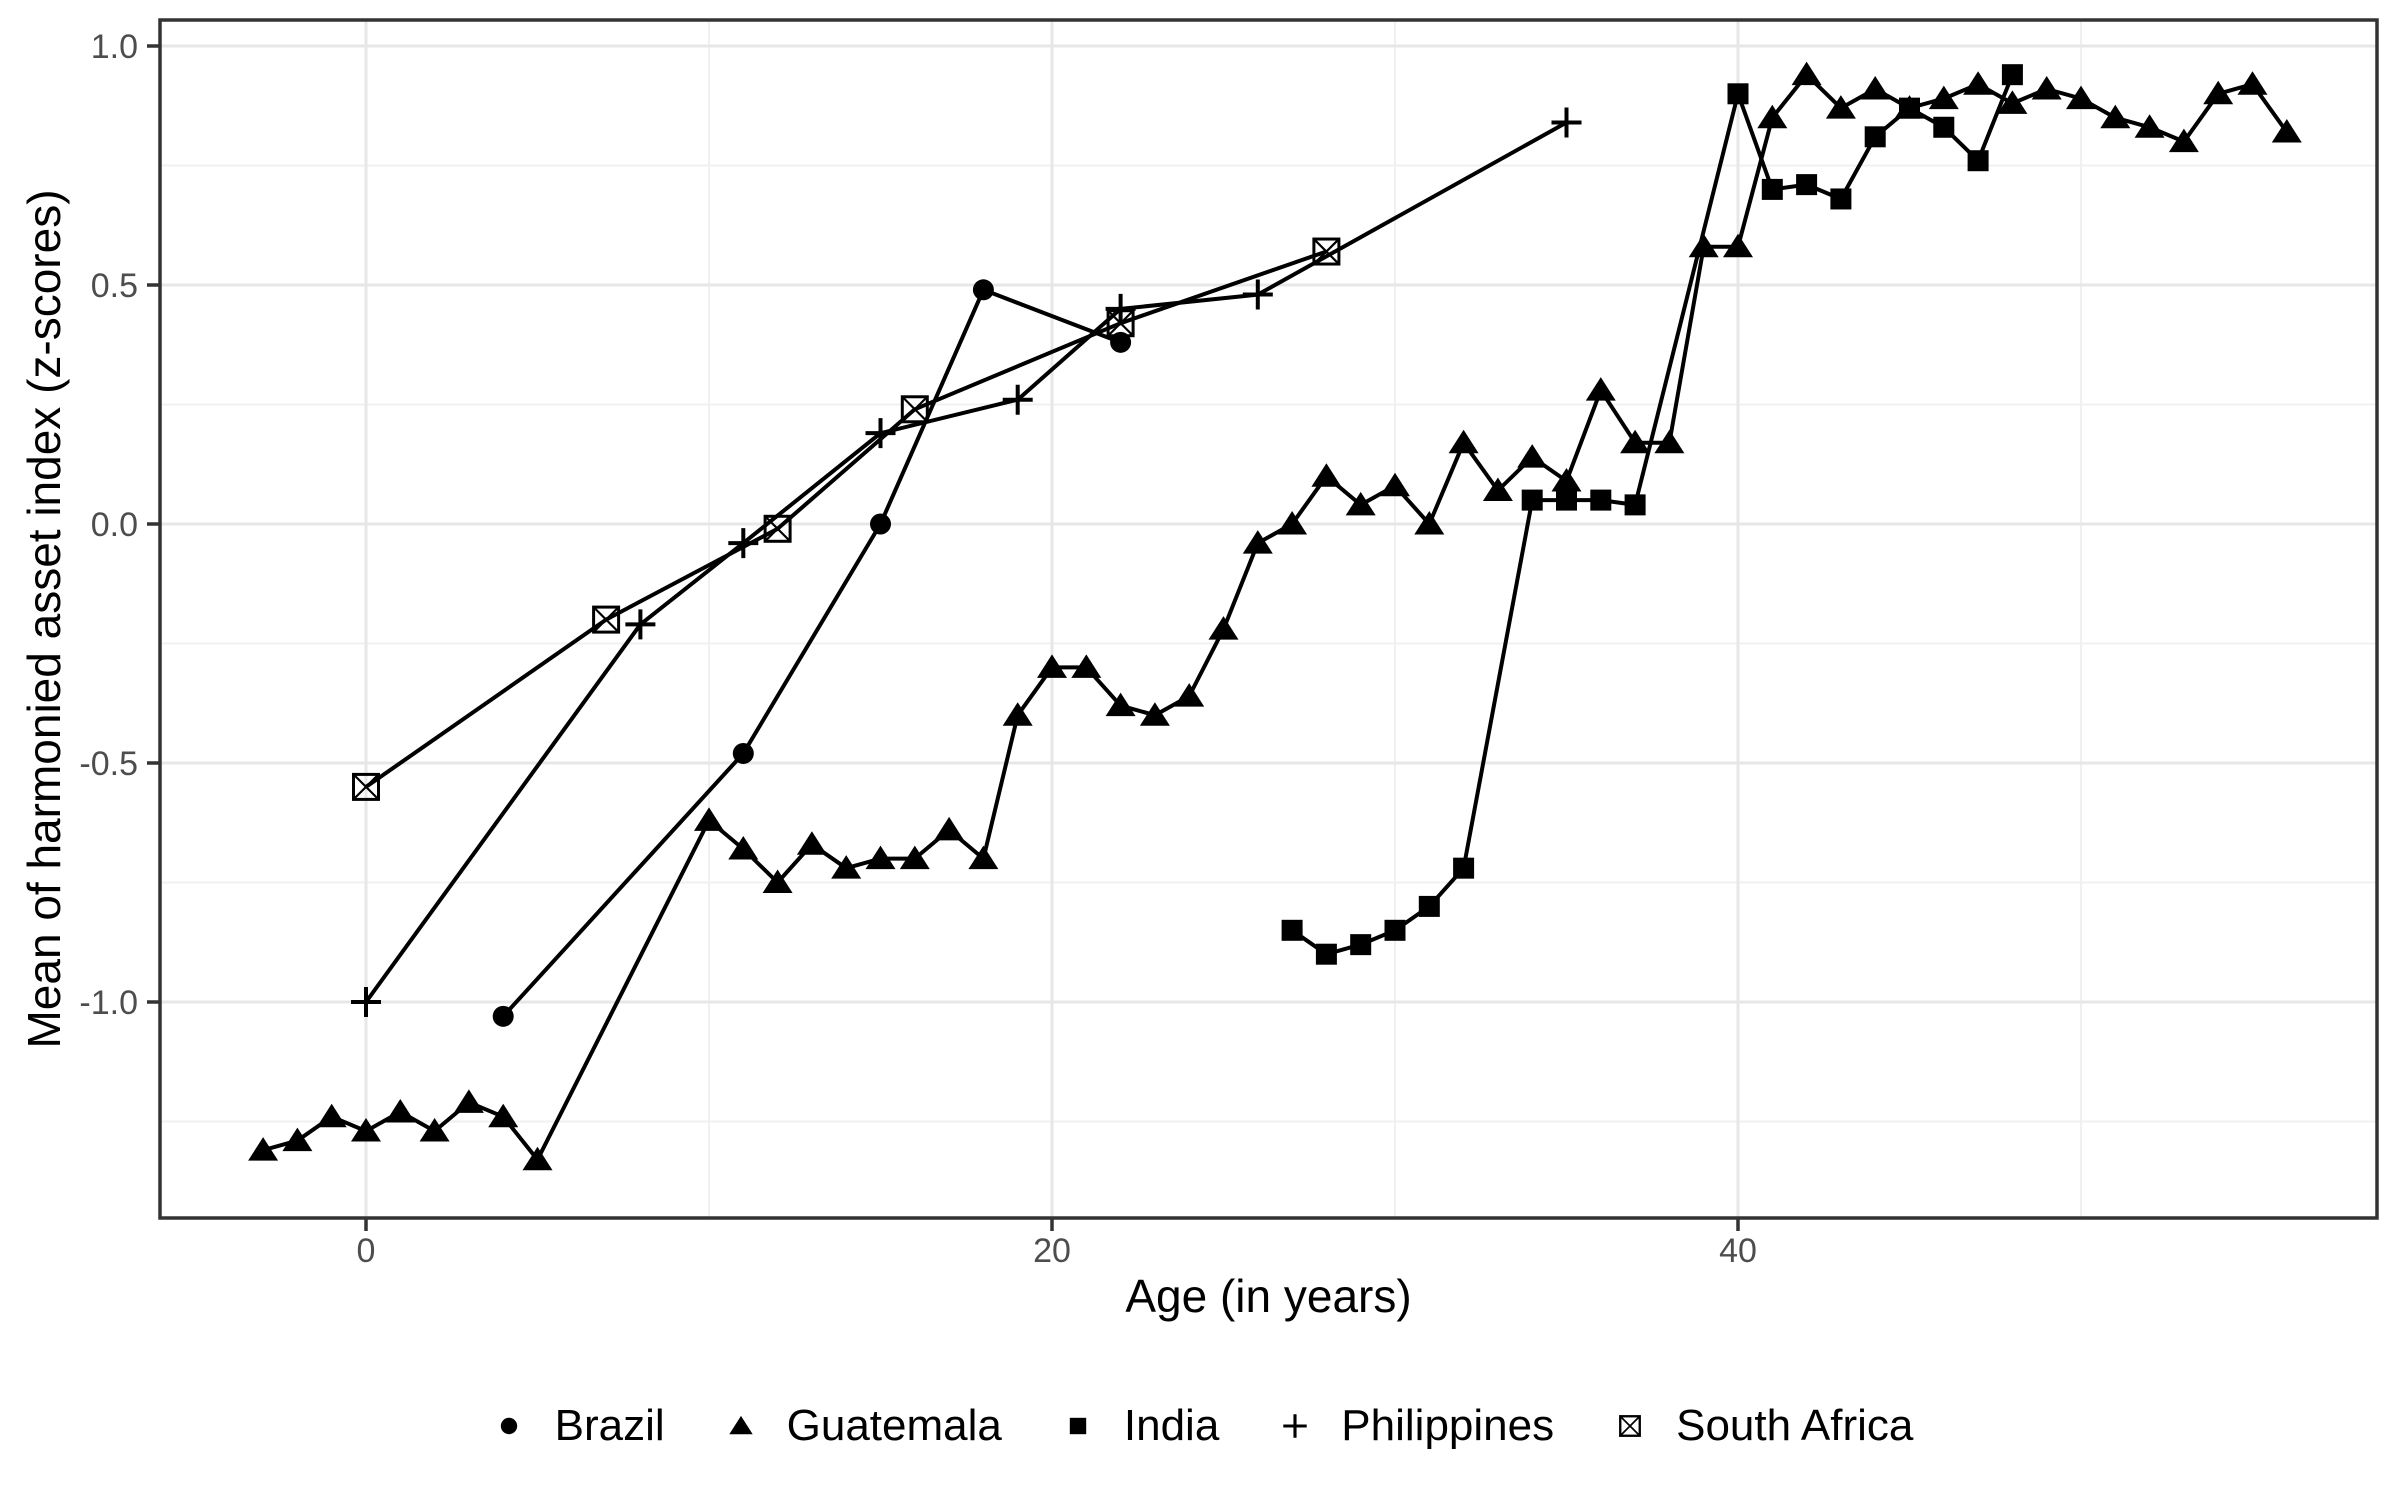  I want to click on legend-item-india: India, so click(1137, 1426).